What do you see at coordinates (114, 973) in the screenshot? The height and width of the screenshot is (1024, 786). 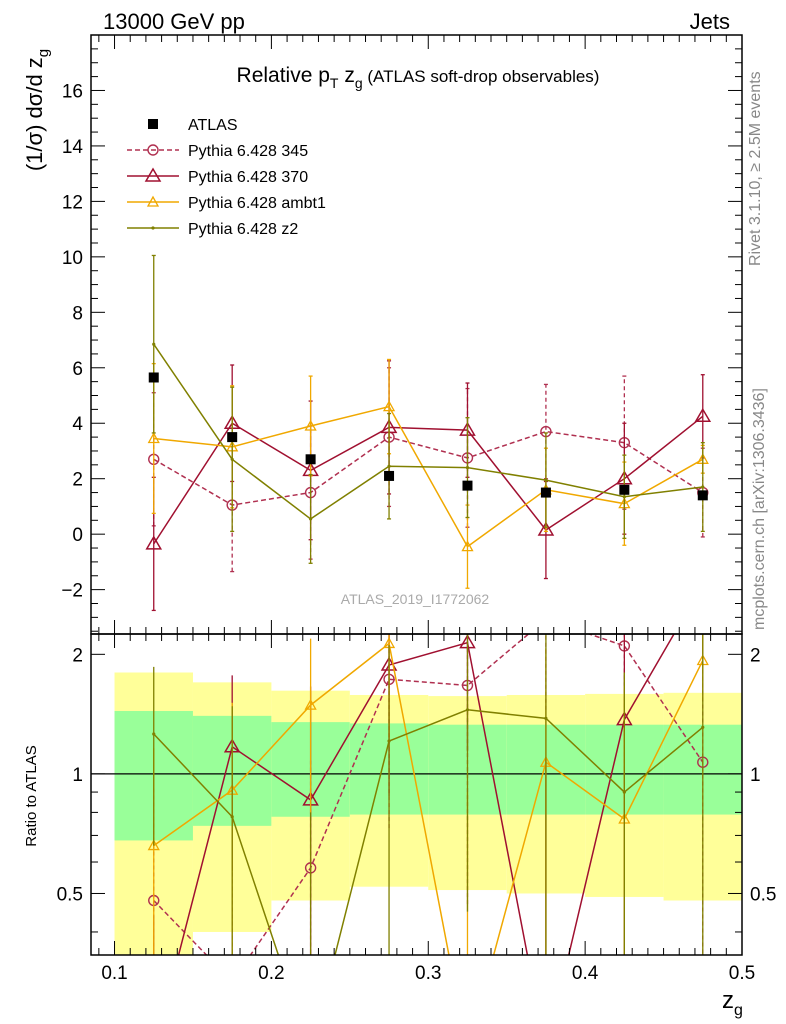 I see `x-tick-label: 0.1` at bounding box center [114, 973].